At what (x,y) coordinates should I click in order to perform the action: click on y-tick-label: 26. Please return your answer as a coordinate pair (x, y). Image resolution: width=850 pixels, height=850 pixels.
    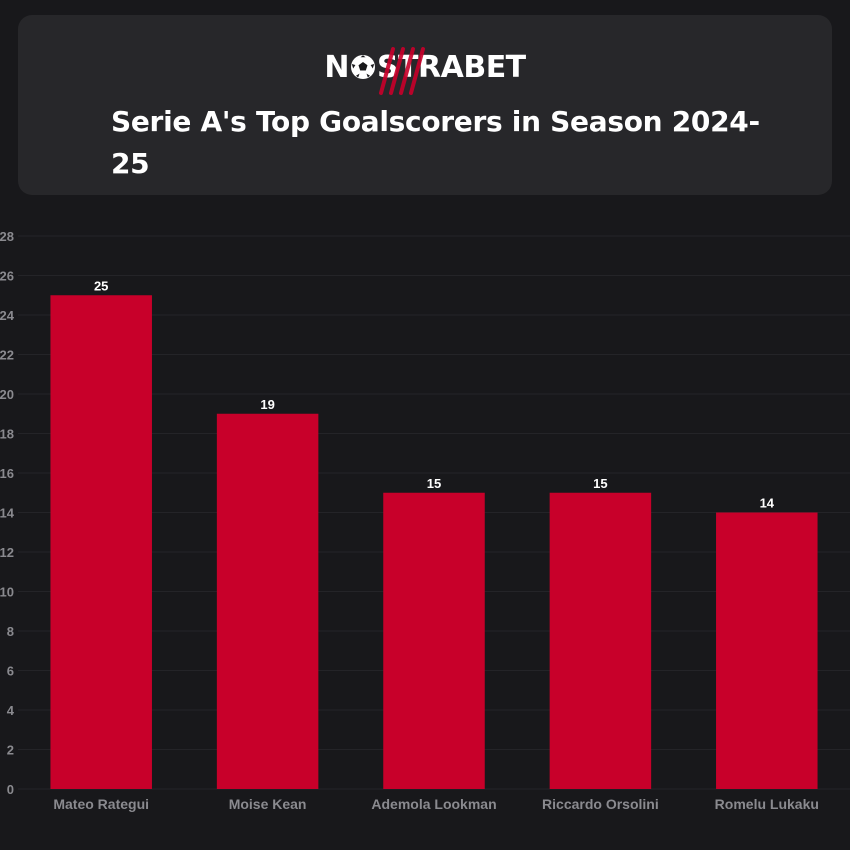
    Looking at the image, I should click on (7, 276).